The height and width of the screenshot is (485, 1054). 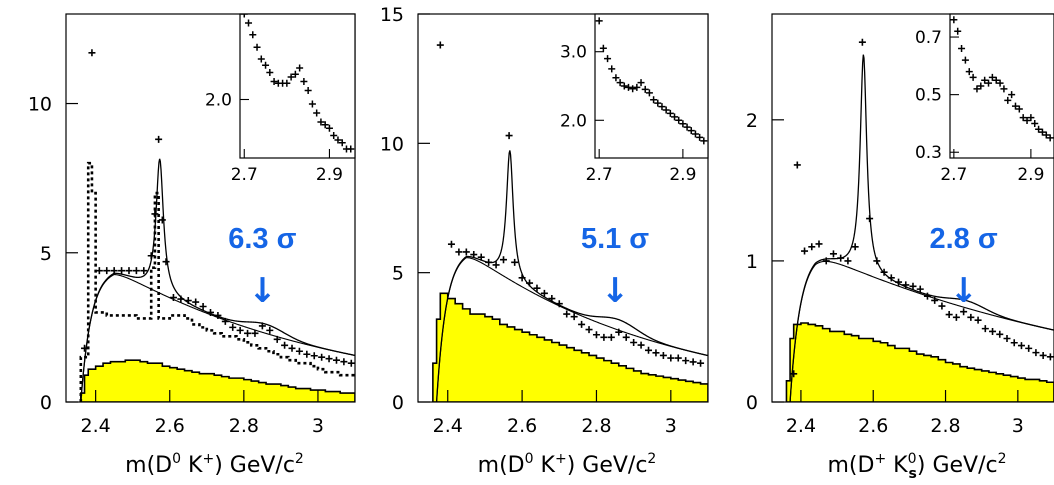 I want to click on inset-y-tick-label: 0.3, so click(x=928, y=153).